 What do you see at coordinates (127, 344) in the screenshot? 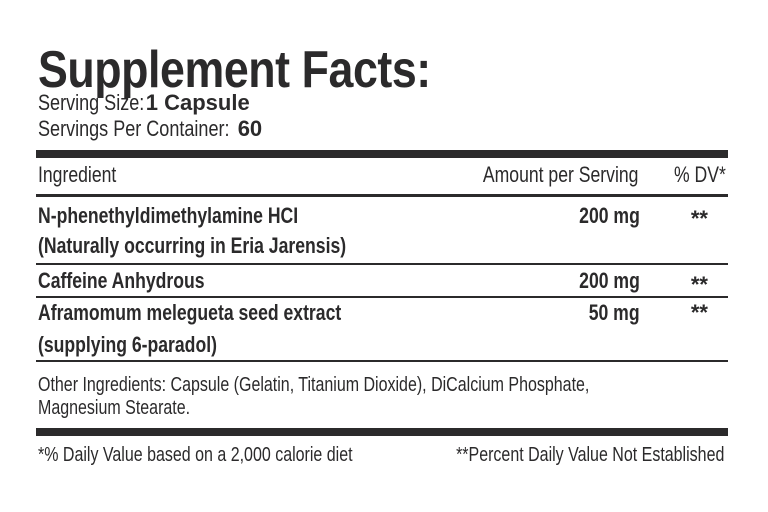
I see `ingredient-note: (supplying 6-paradol)` at bounding box center [127, 344].